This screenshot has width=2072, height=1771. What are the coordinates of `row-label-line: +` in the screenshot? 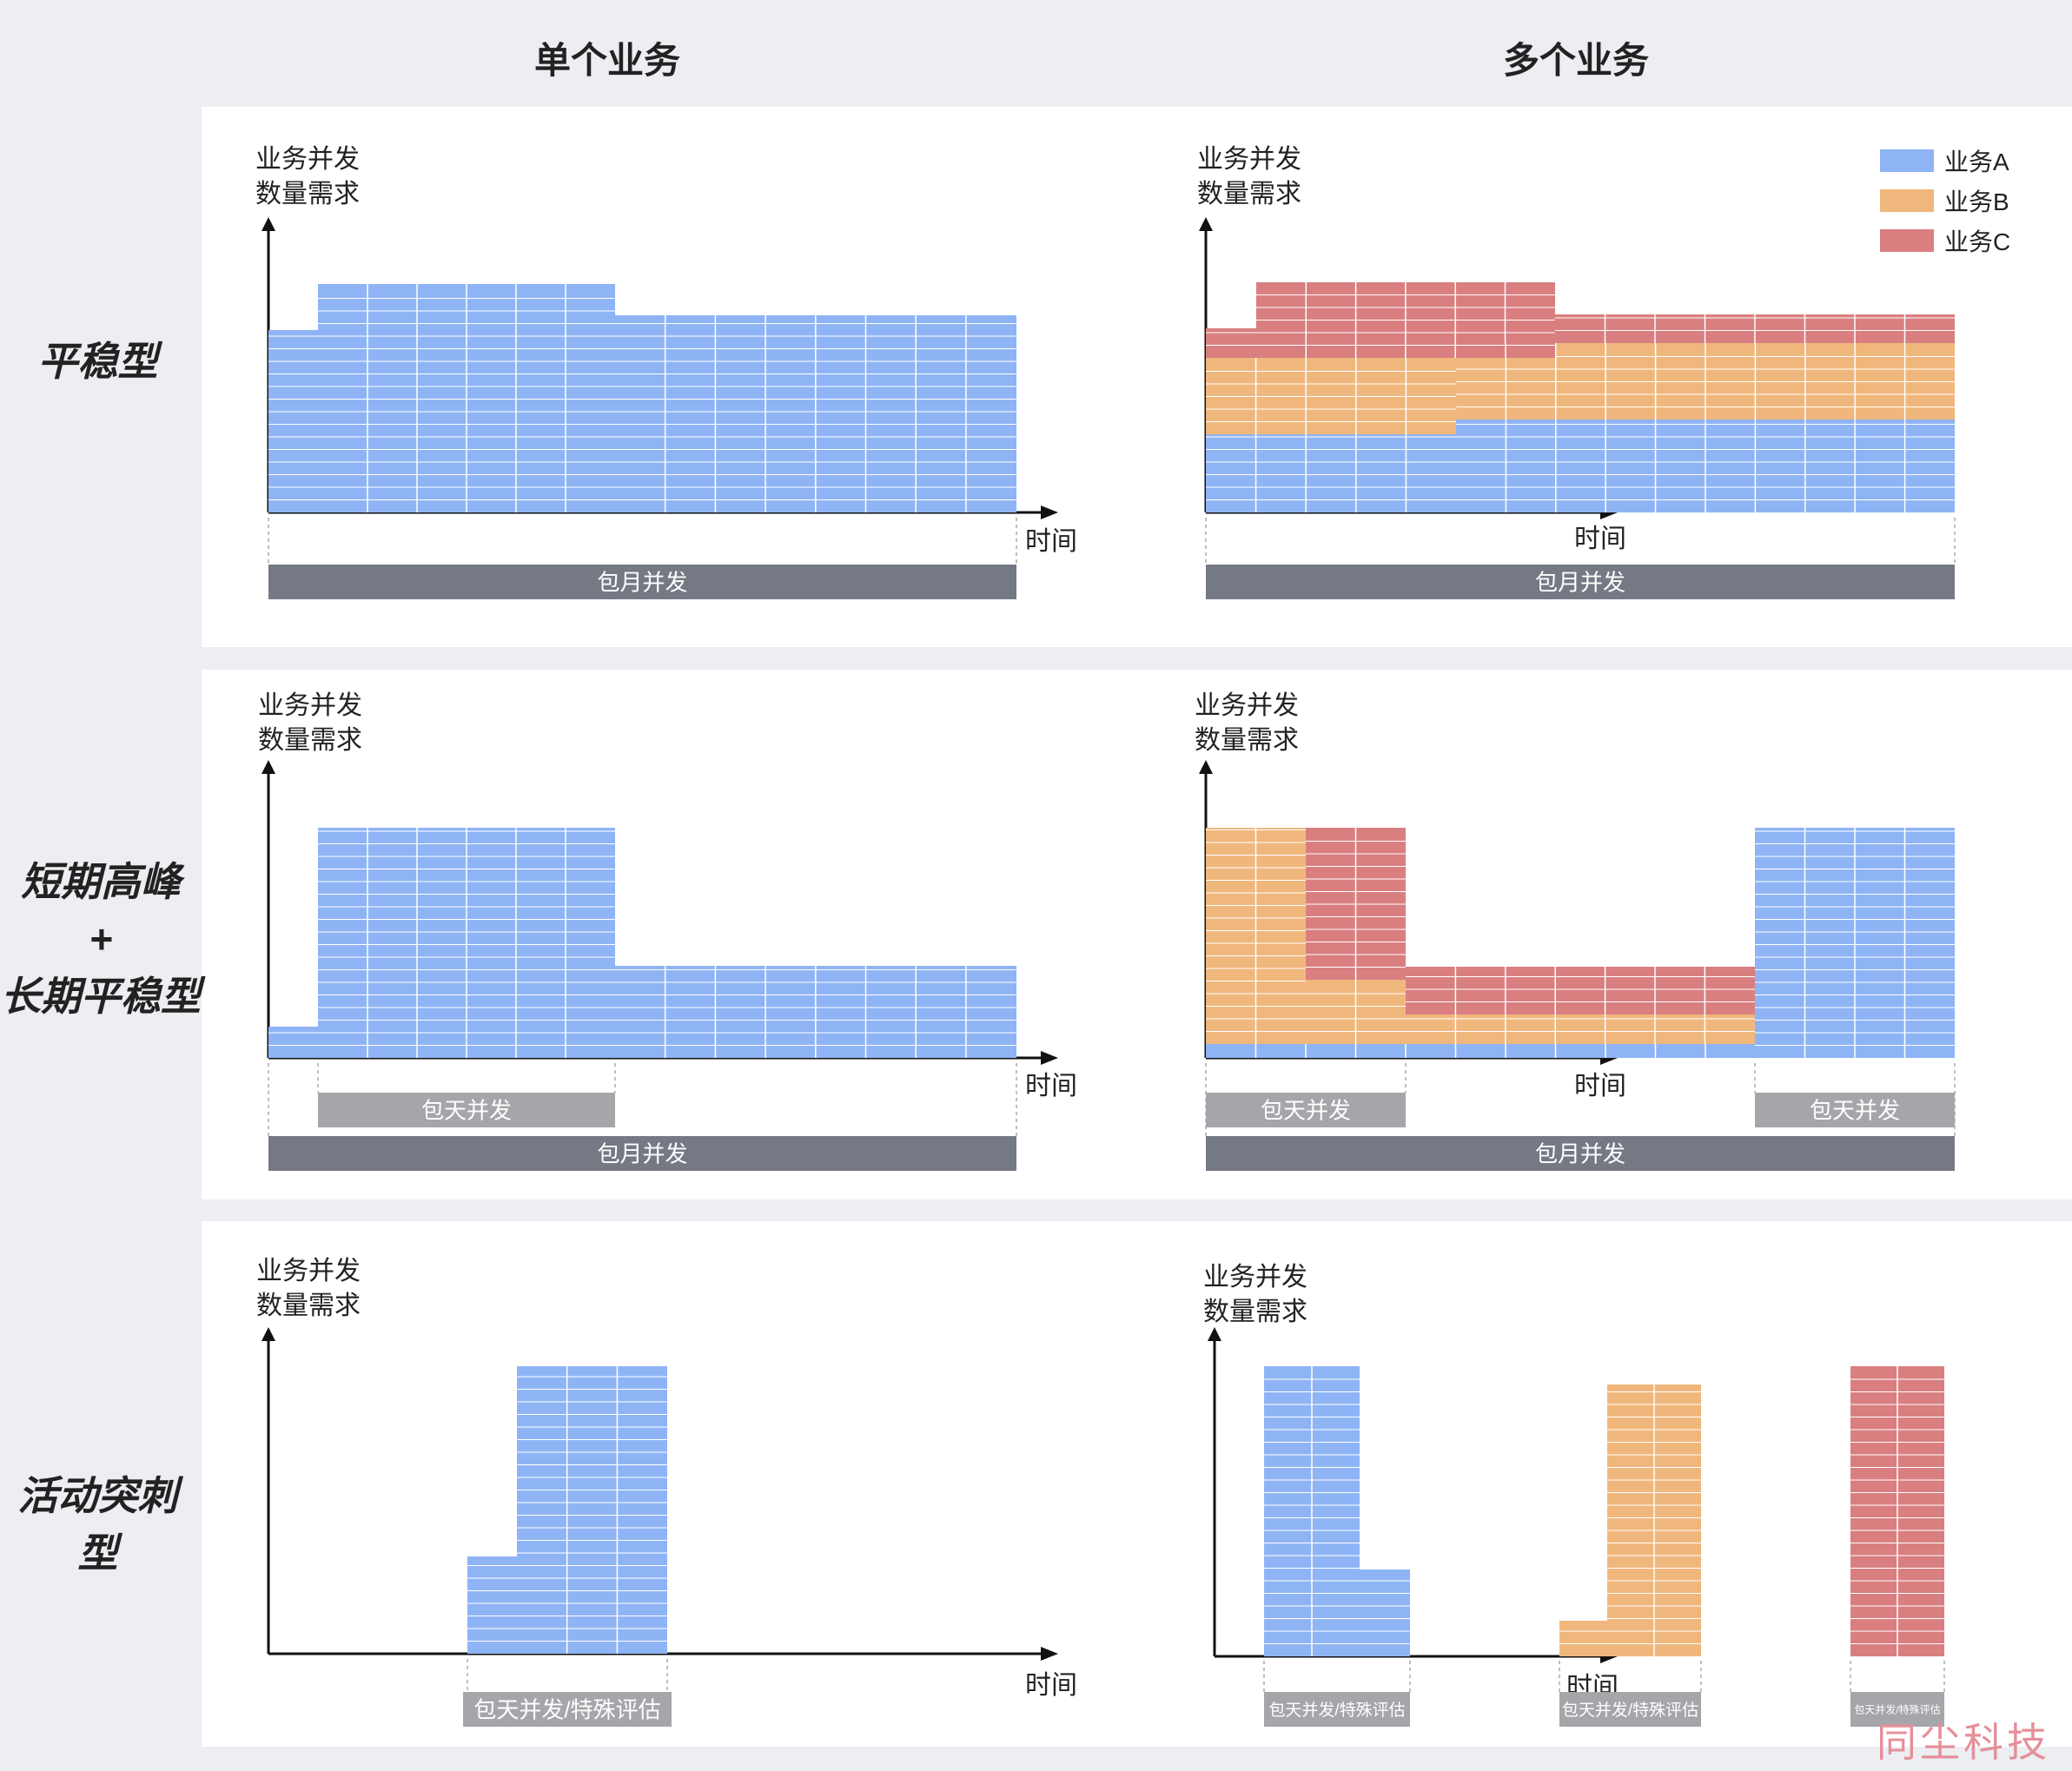 It's located at (101, 938).